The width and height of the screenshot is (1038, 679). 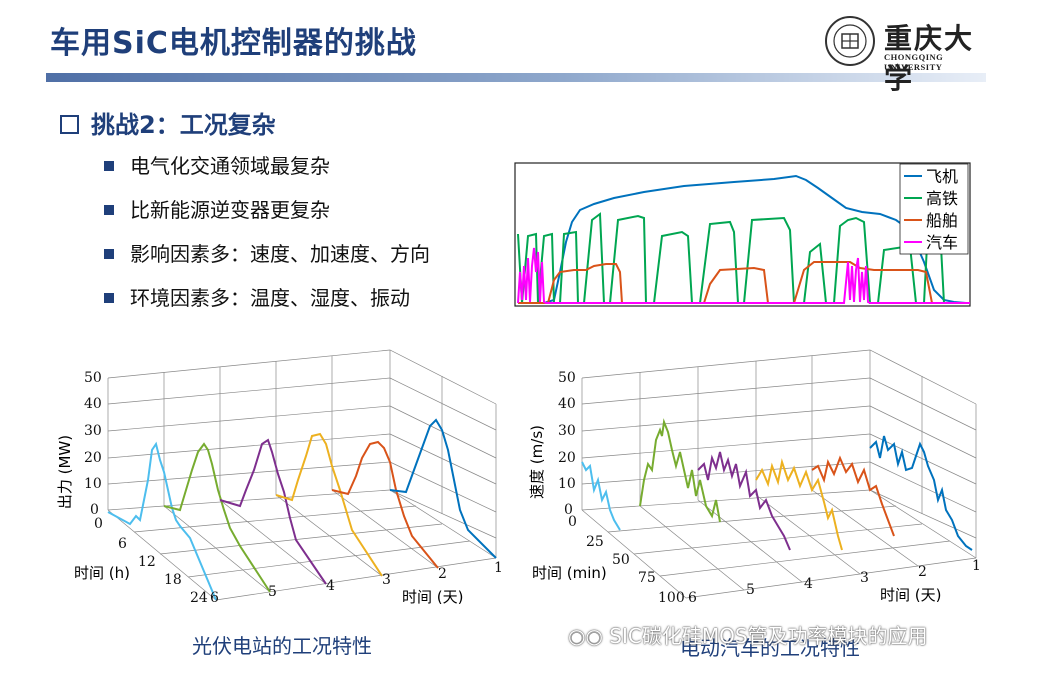 What do you see at coordinates (589, 636) in the screenshot?
I see `wechat-icon: ◉◉` at bounding box center [589, 636].